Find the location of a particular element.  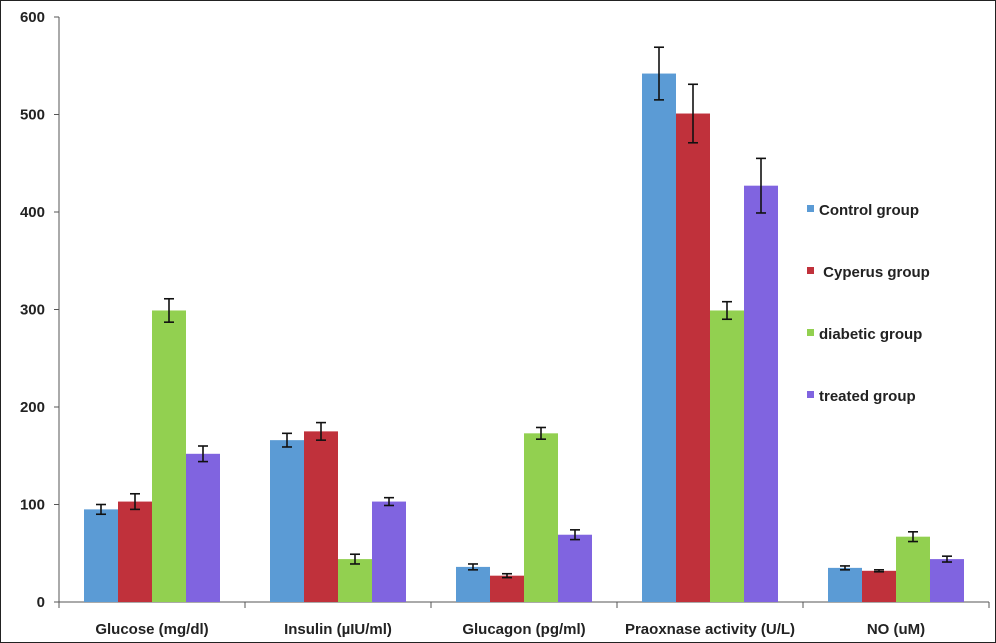

x-category-label: Glucose (mg/dl) is located at coordinates (151, 629).